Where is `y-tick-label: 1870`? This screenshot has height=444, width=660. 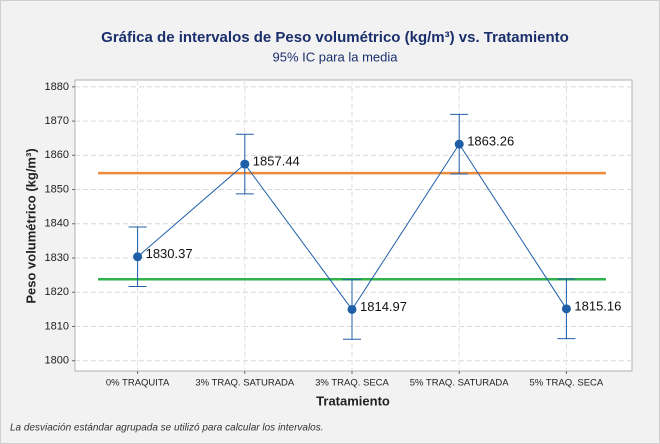 y-tick-label: 1870 is located at coordinates (57, 121).